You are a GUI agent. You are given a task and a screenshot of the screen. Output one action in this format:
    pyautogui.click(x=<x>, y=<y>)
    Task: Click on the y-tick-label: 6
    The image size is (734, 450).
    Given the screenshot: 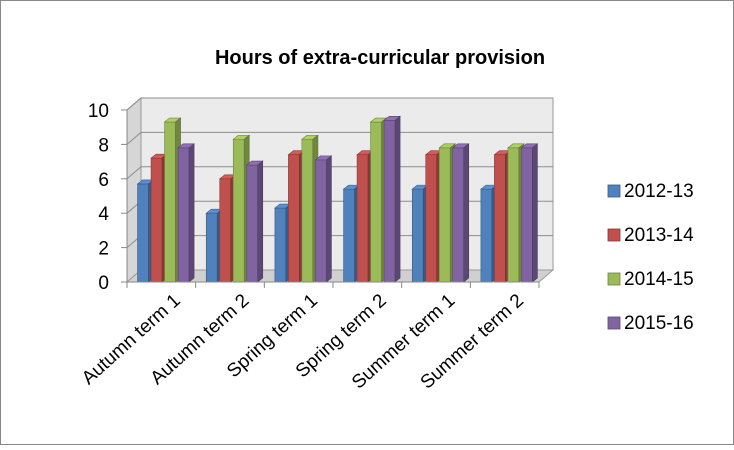 What is the action you would take?
    pyautogui.click(x=103, y=180)
    